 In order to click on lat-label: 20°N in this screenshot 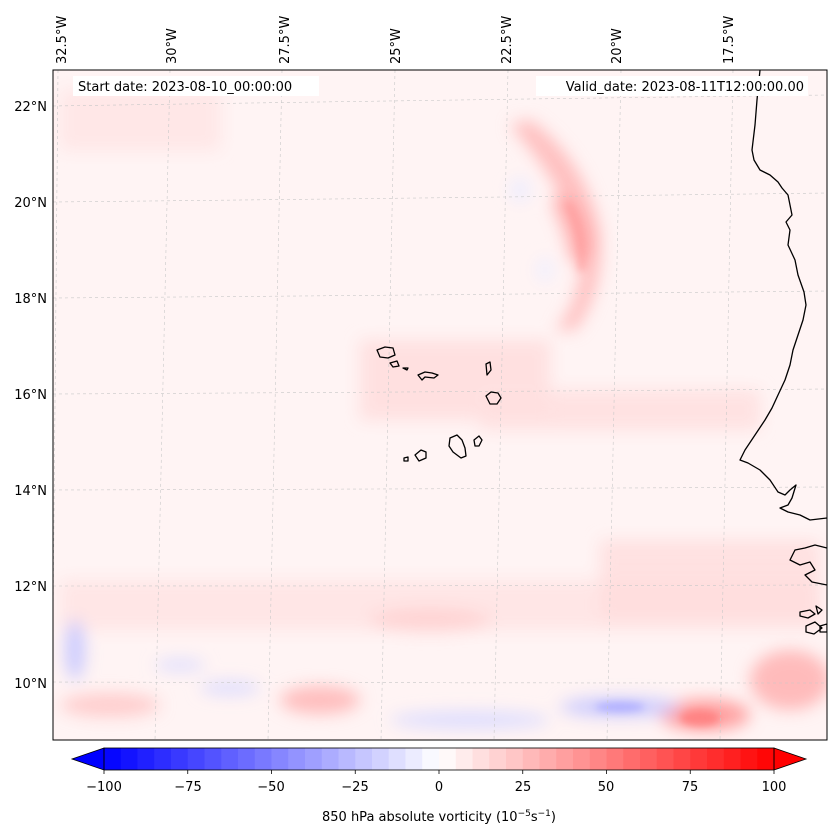, I will do `click(30, 203)`.